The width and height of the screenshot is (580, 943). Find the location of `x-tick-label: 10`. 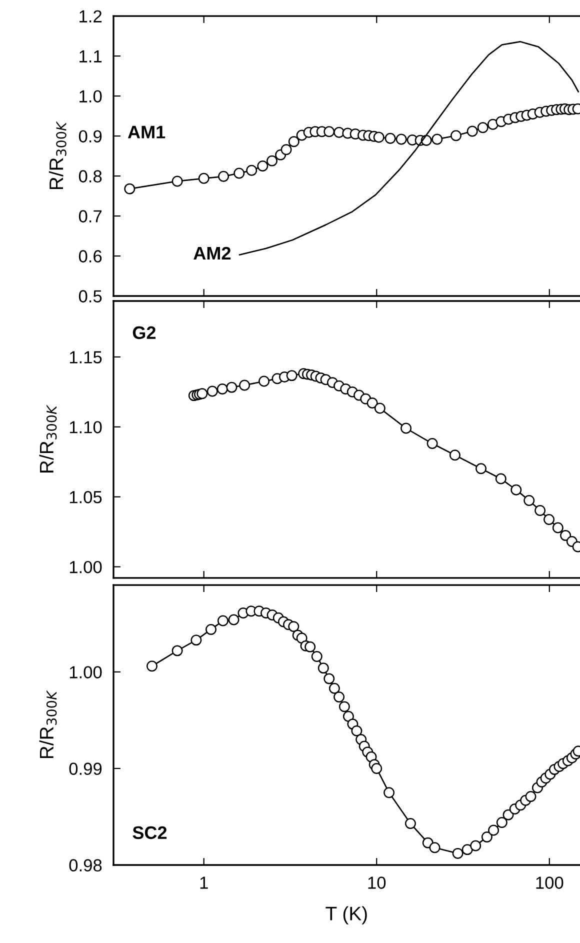

x-tick-label: 10 is located at coordinates (377, 882).